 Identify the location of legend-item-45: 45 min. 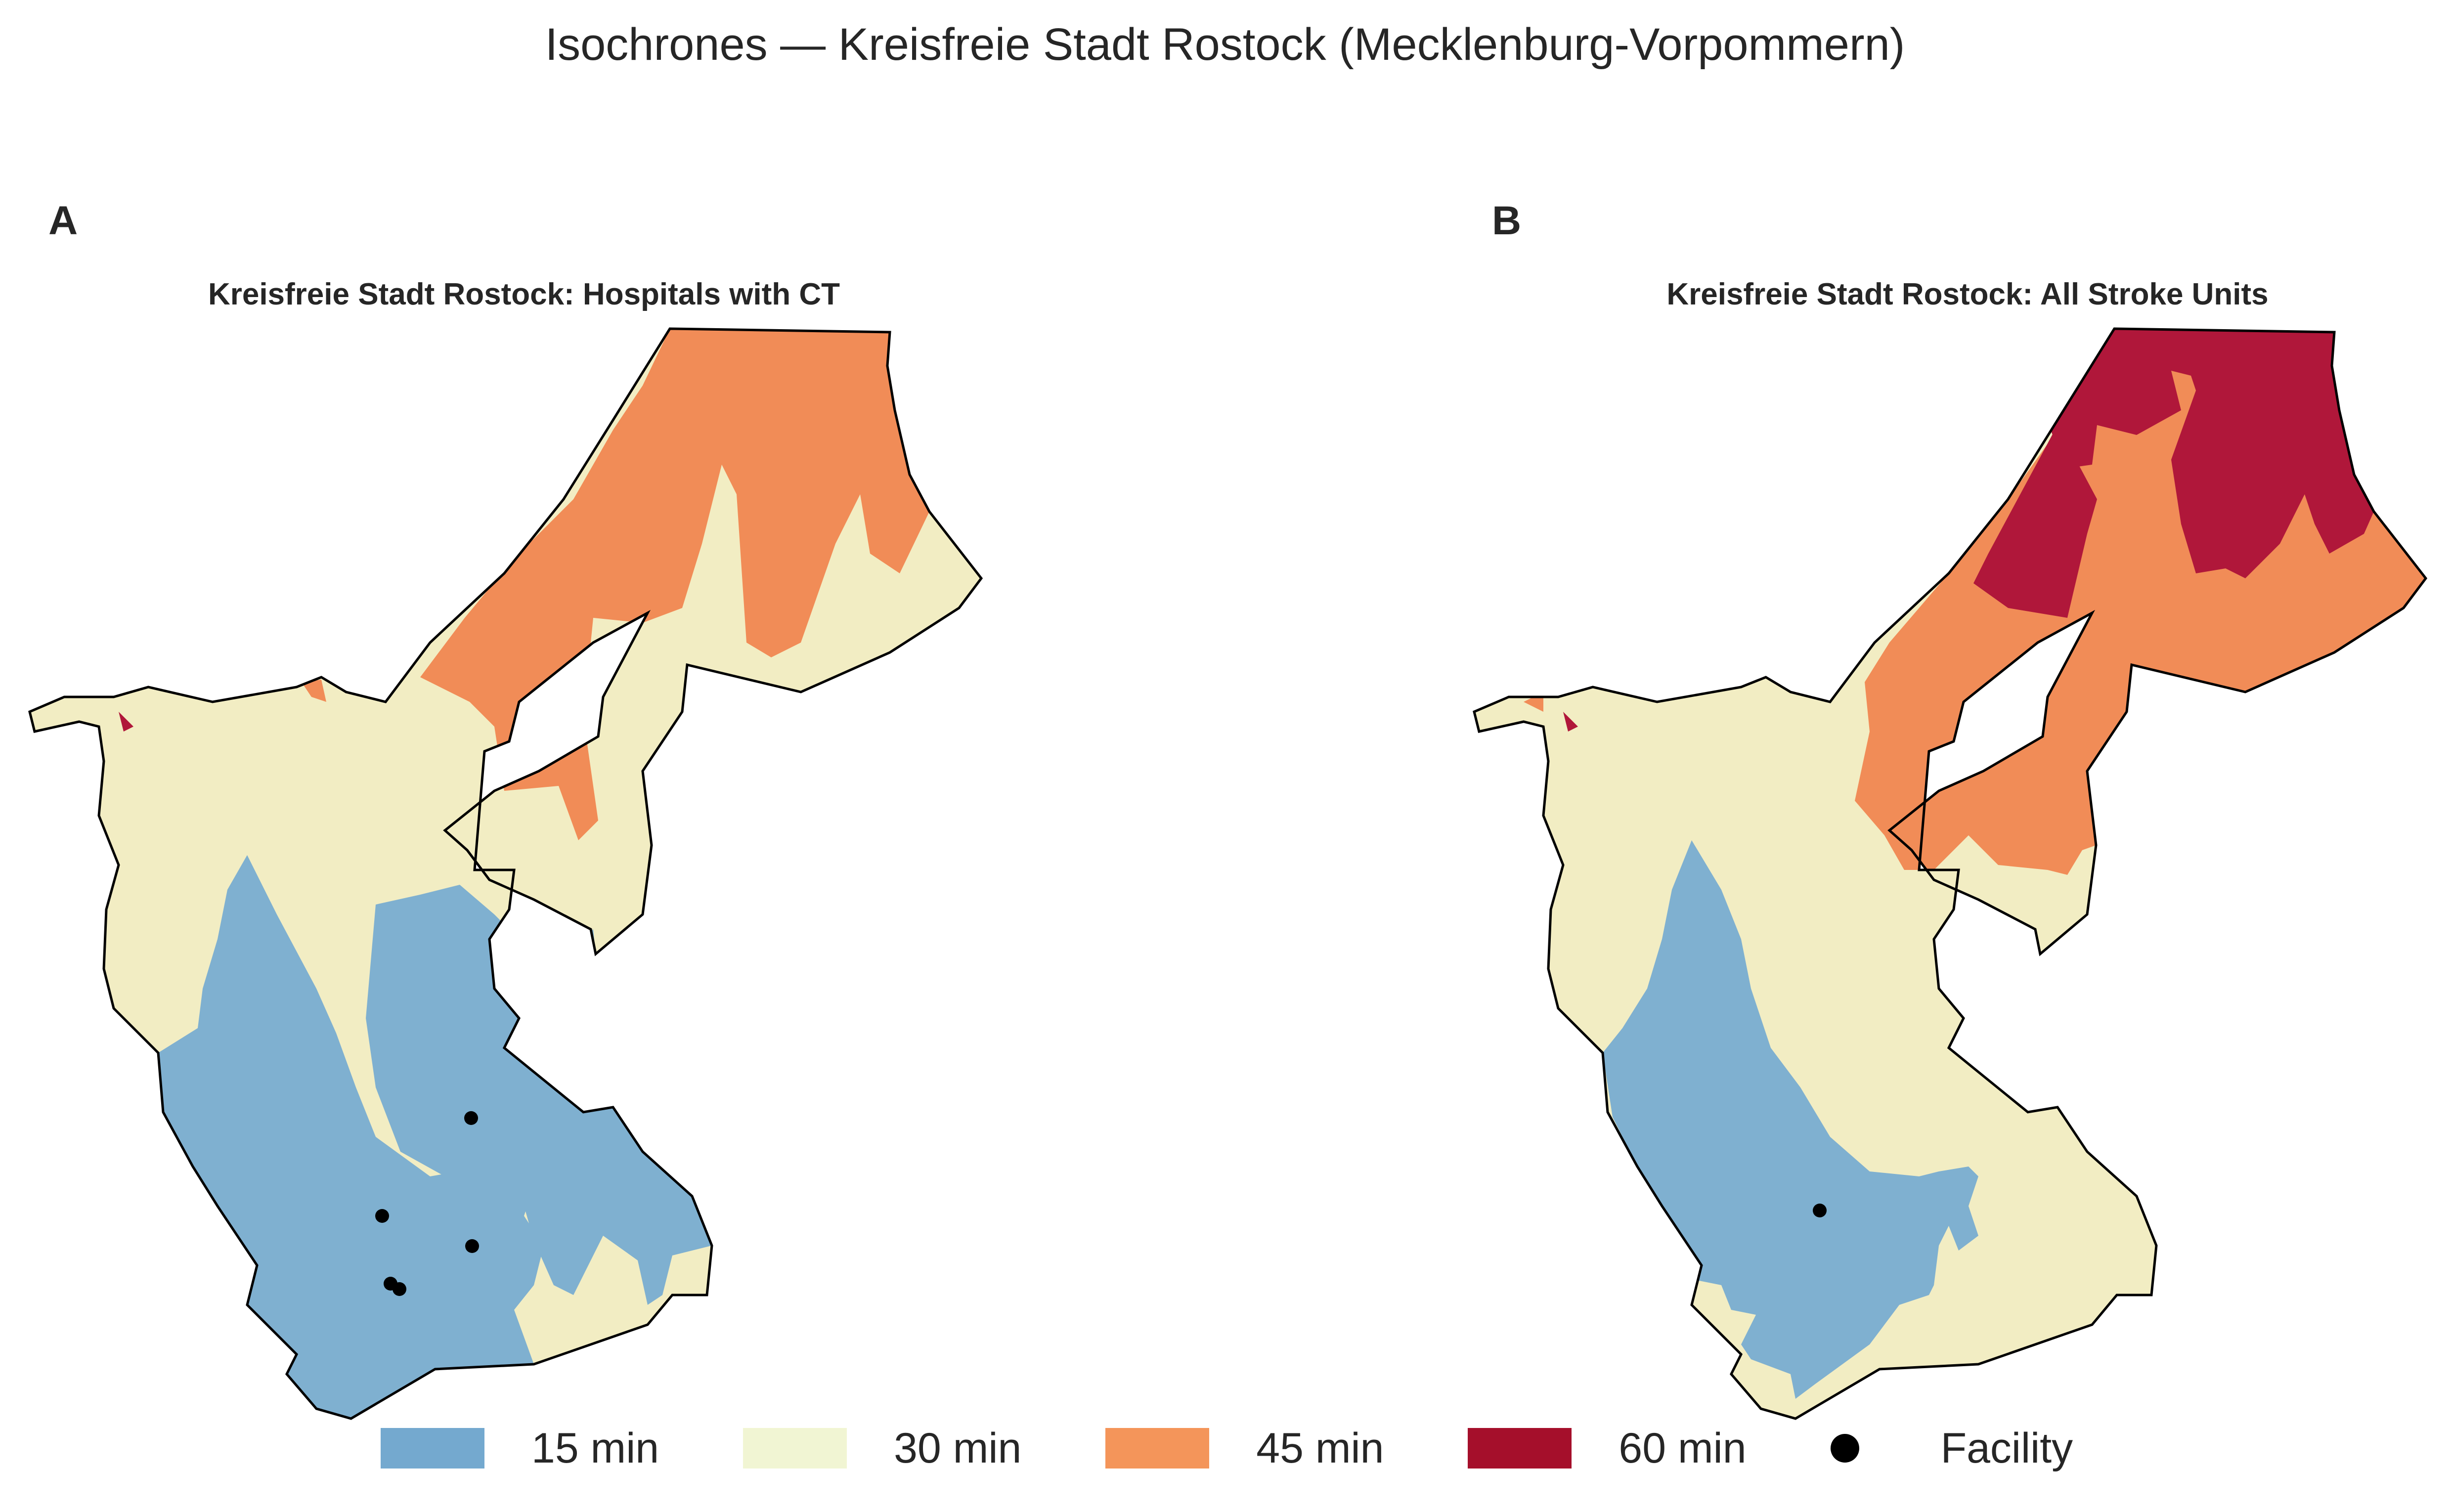
(1244, 1449).